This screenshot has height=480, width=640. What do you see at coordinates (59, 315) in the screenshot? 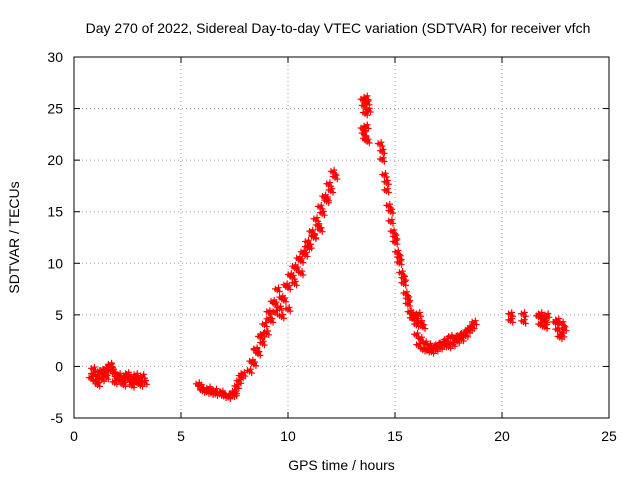
I see `y-tick-label: 5` at bounding box center [59, 315].